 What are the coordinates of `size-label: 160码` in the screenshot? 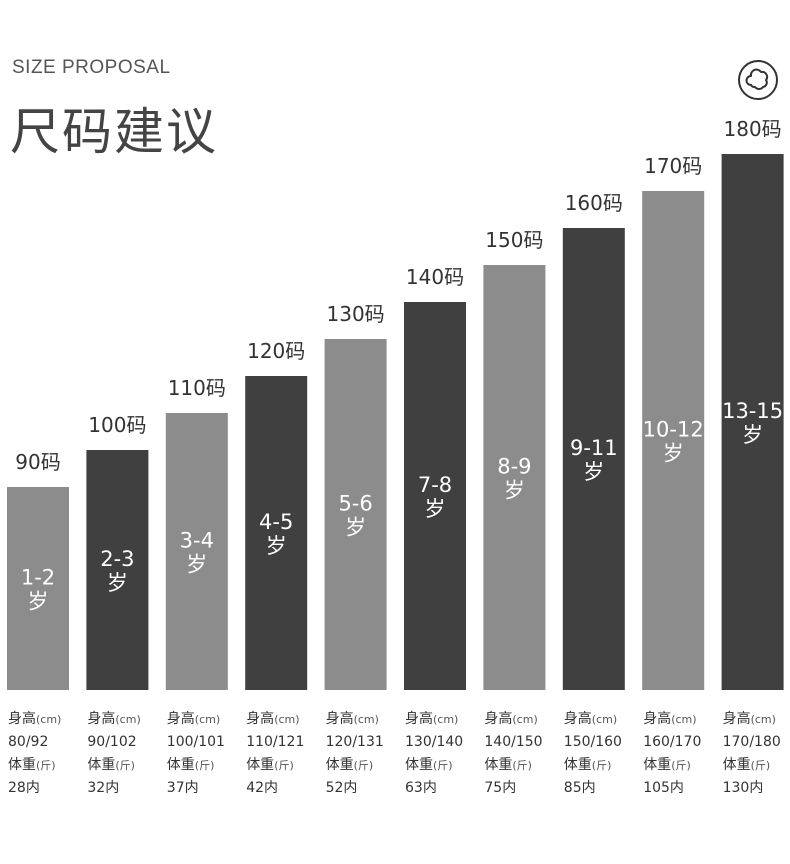 It's located at (594, 203).